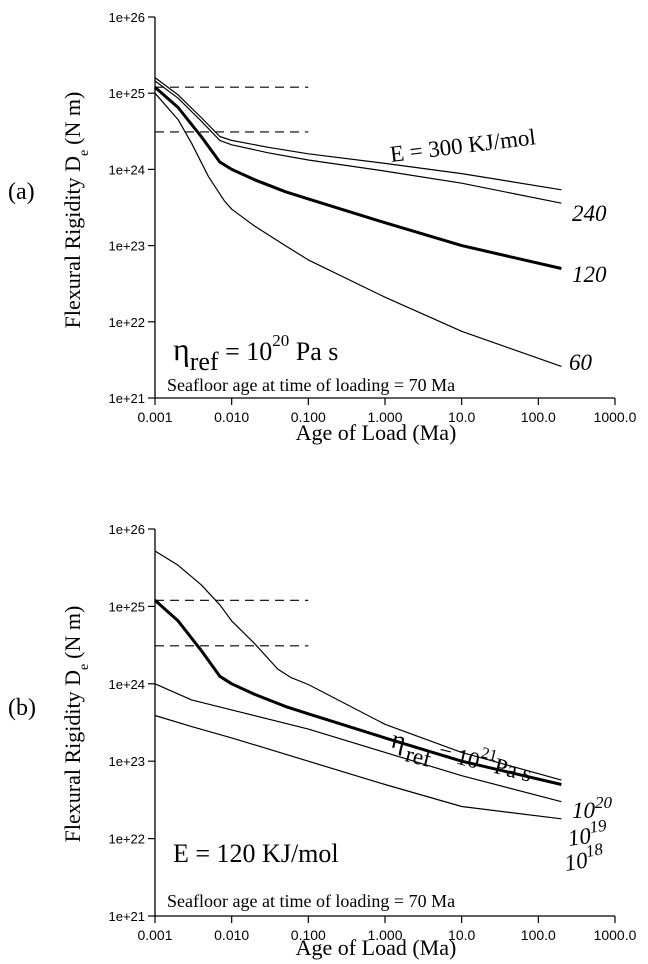 Image resolution: width=648 pixels, height=964 pixels. Describe the element at coordinates (615, 935) in the screenshot. I see `panel-b-x-tick-label: 1000.0` at that location.